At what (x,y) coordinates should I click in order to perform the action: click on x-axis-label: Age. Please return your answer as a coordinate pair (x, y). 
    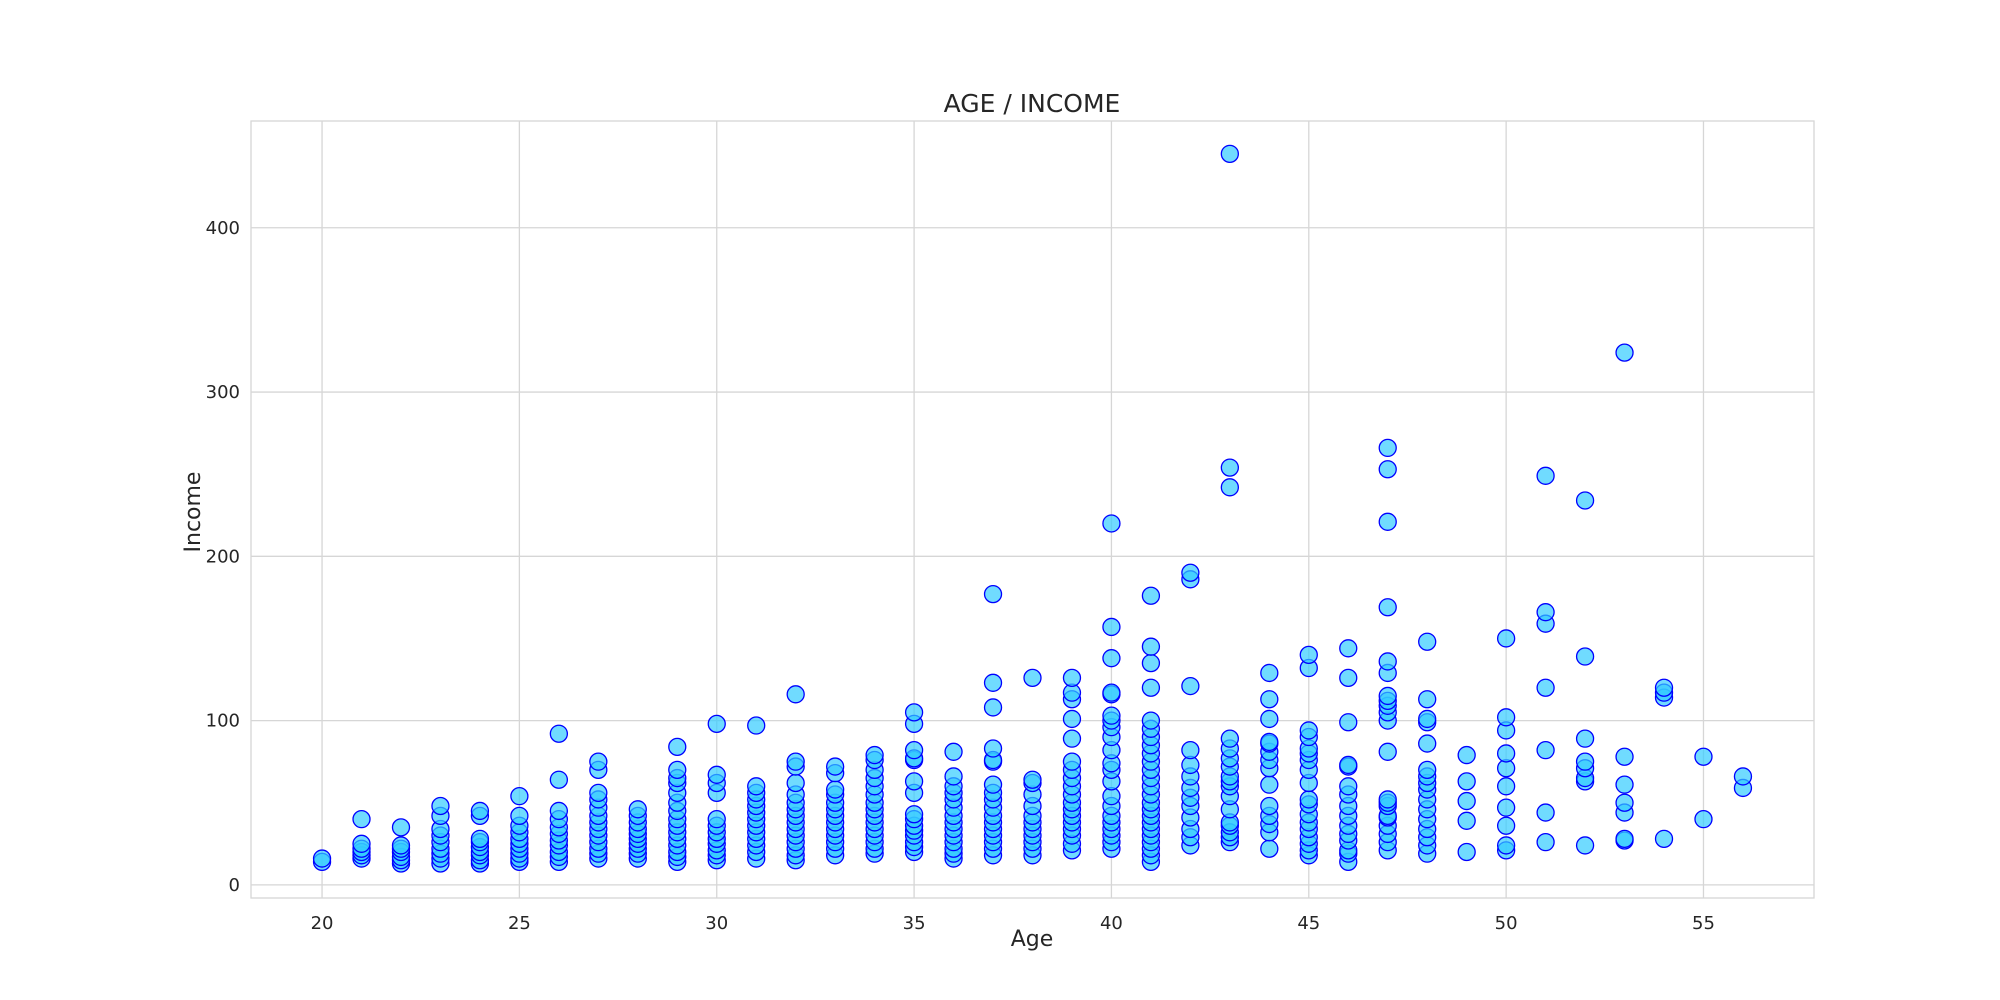
    Looking at the image, I should click on (1032, 939).